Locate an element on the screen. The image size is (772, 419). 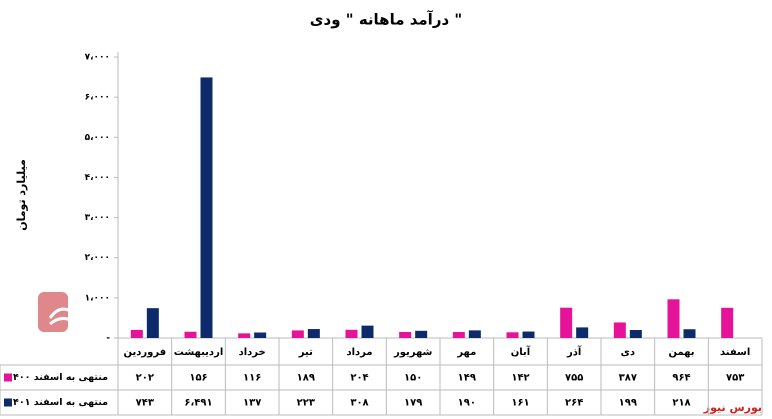
y-tick-label: ۷،۰۰۰ is located at coordinates (97, 58).